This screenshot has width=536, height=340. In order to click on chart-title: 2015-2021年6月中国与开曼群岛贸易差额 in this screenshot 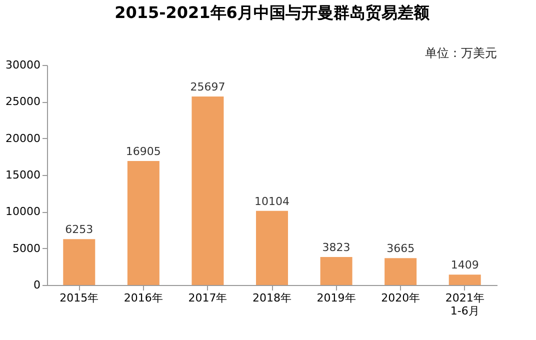, I will do `click(272, 12)`.